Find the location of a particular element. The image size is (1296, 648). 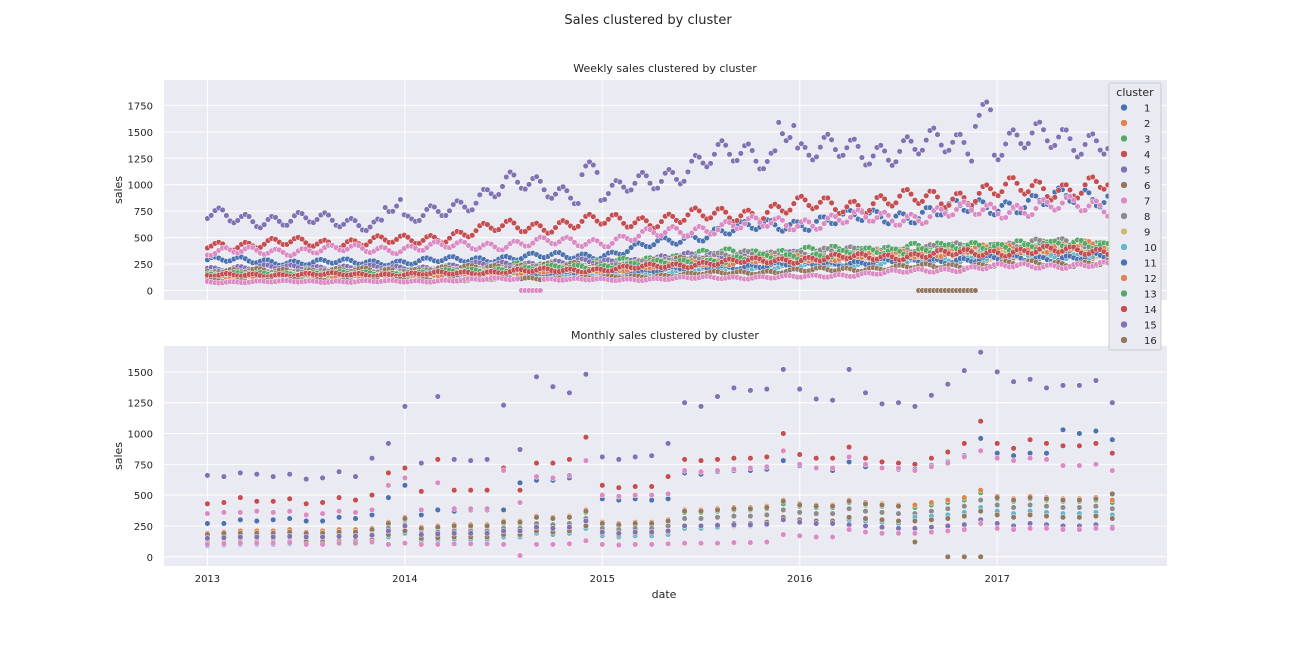

monthly-ylabel: sales is located at coordinates (118, 456).